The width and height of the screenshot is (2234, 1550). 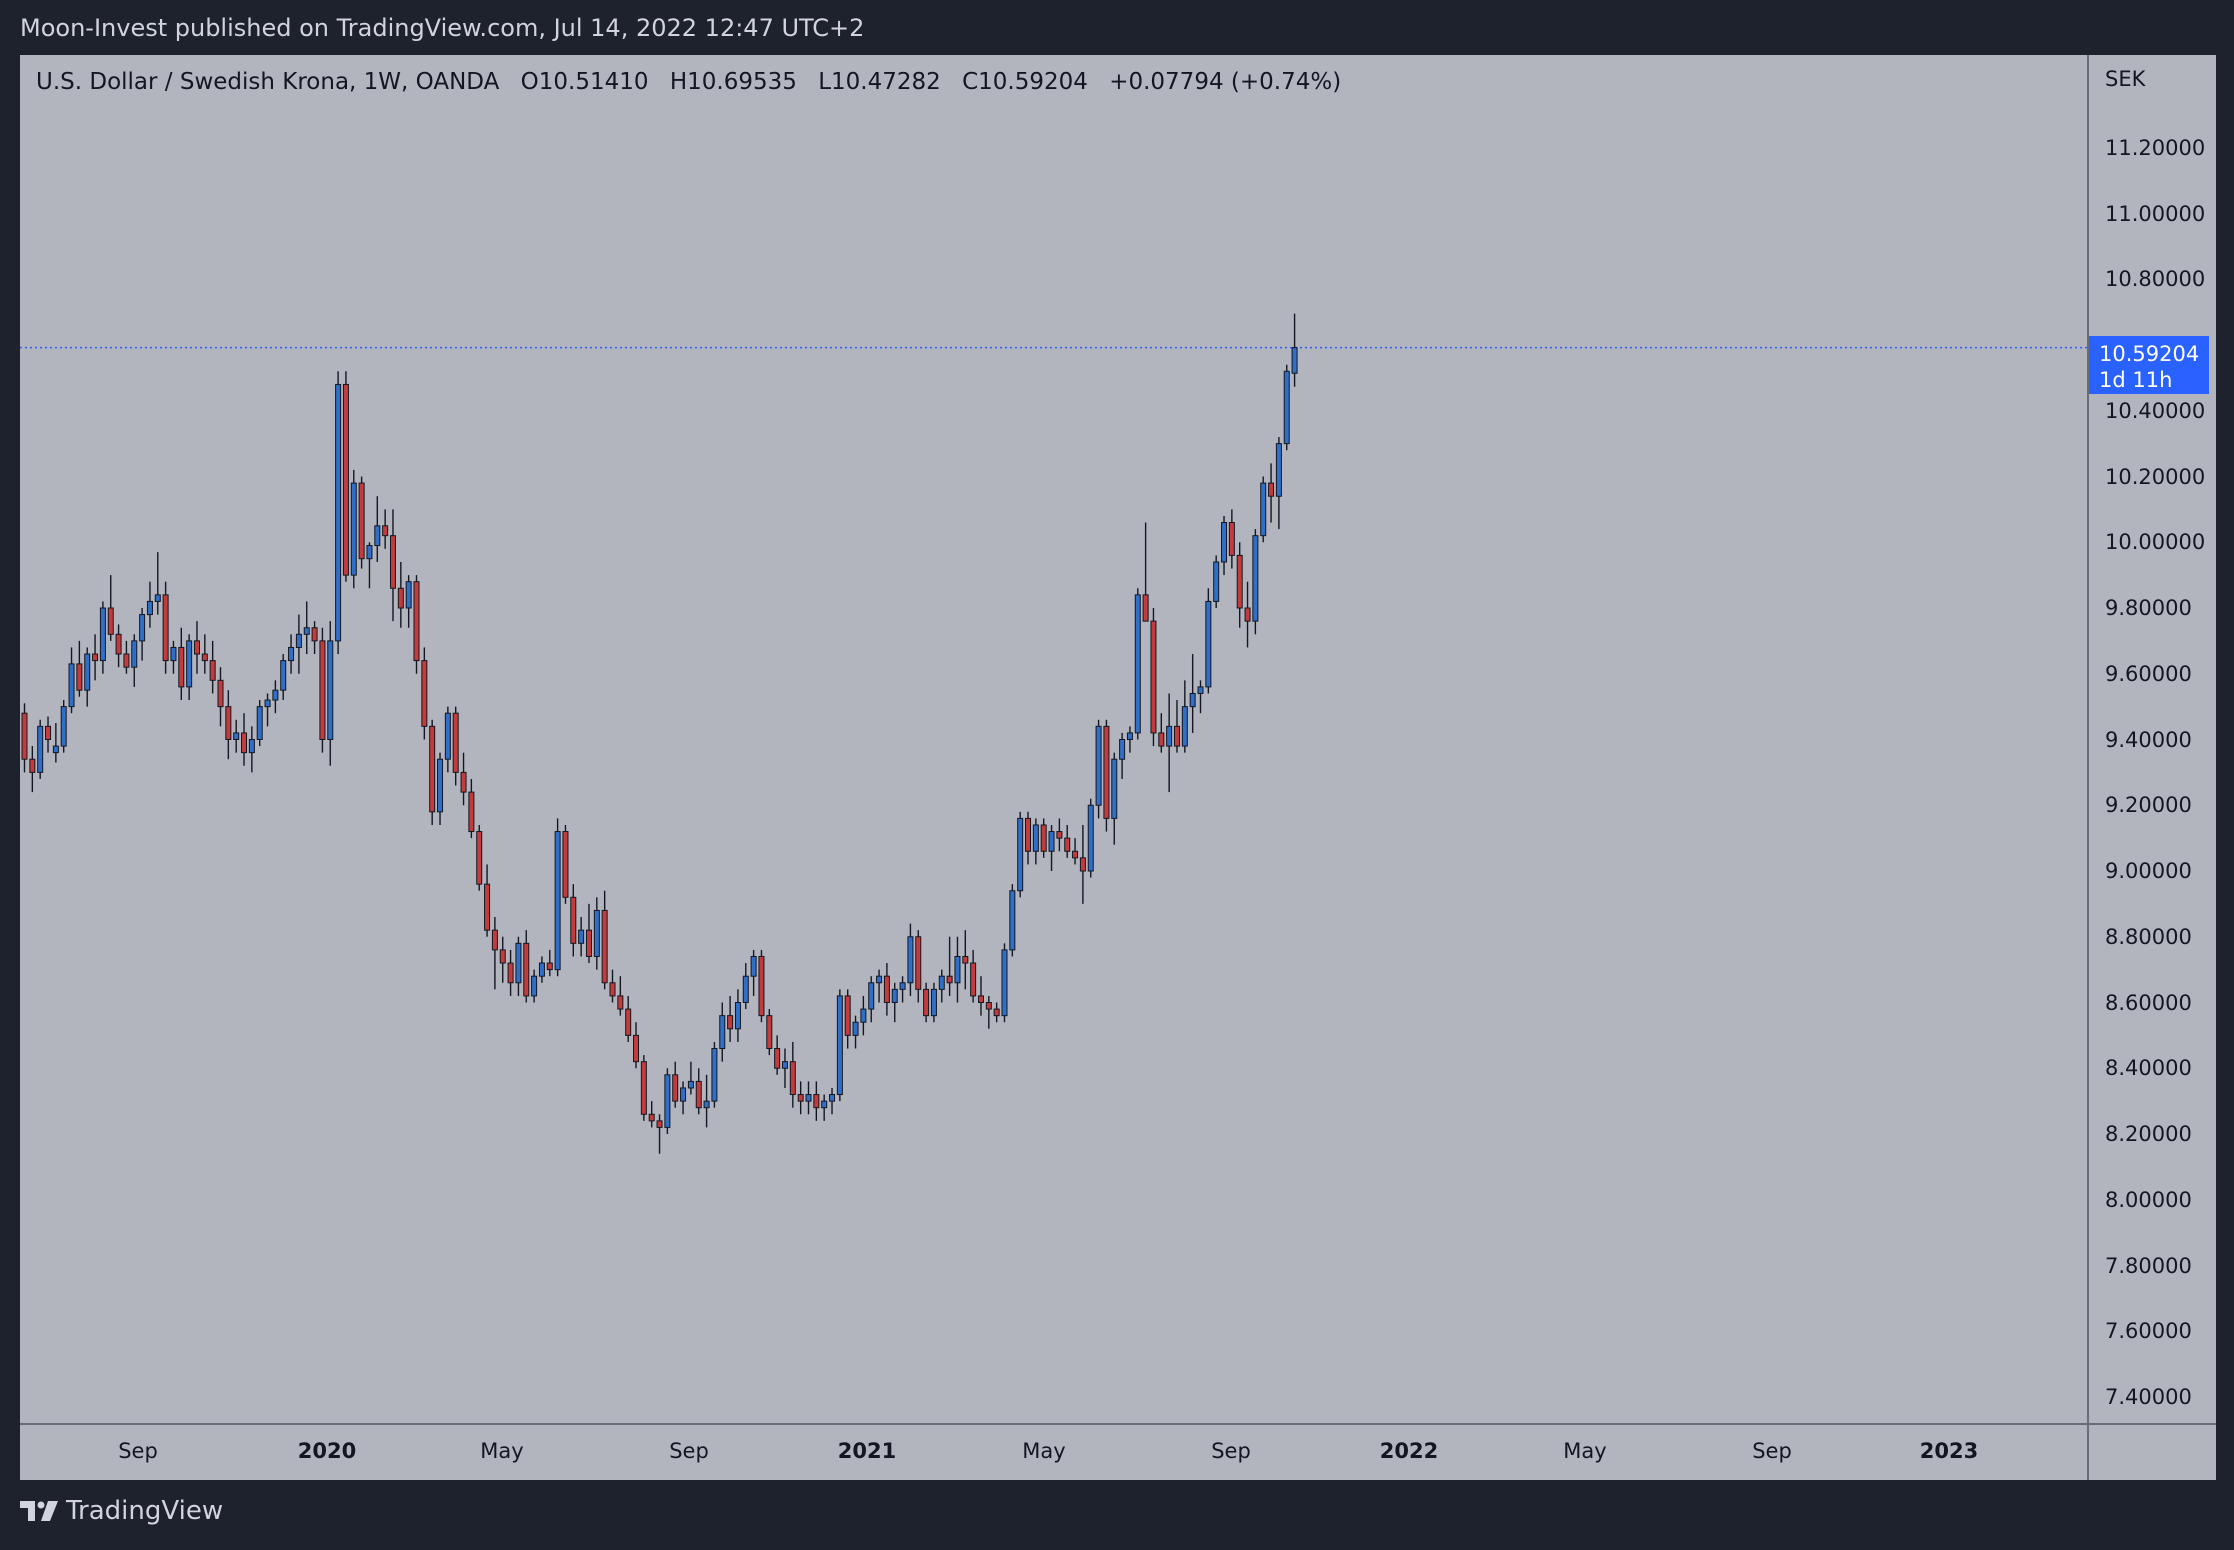 I want to click on price-tick-label: 7.80000, so click(x=2148, y=1265).